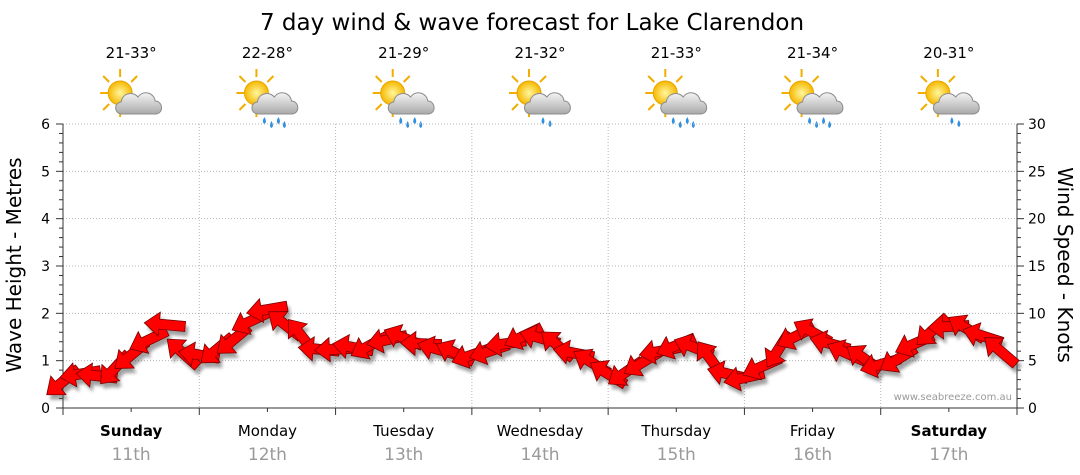 Image resolution: width=1080 pixels, height=475 pixels. What do you see at coordinates (1037, 267) in the screenshot?
I see `right-tick-label: 15` at bounding box center [1037, 267].